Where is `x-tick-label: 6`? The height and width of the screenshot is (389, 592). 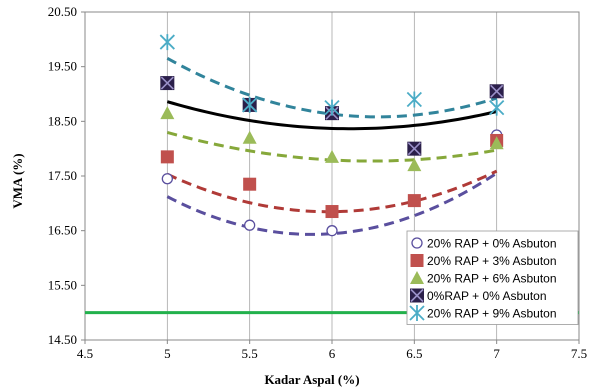
x-tick-label: 6 is located at coordinates (332, 353).